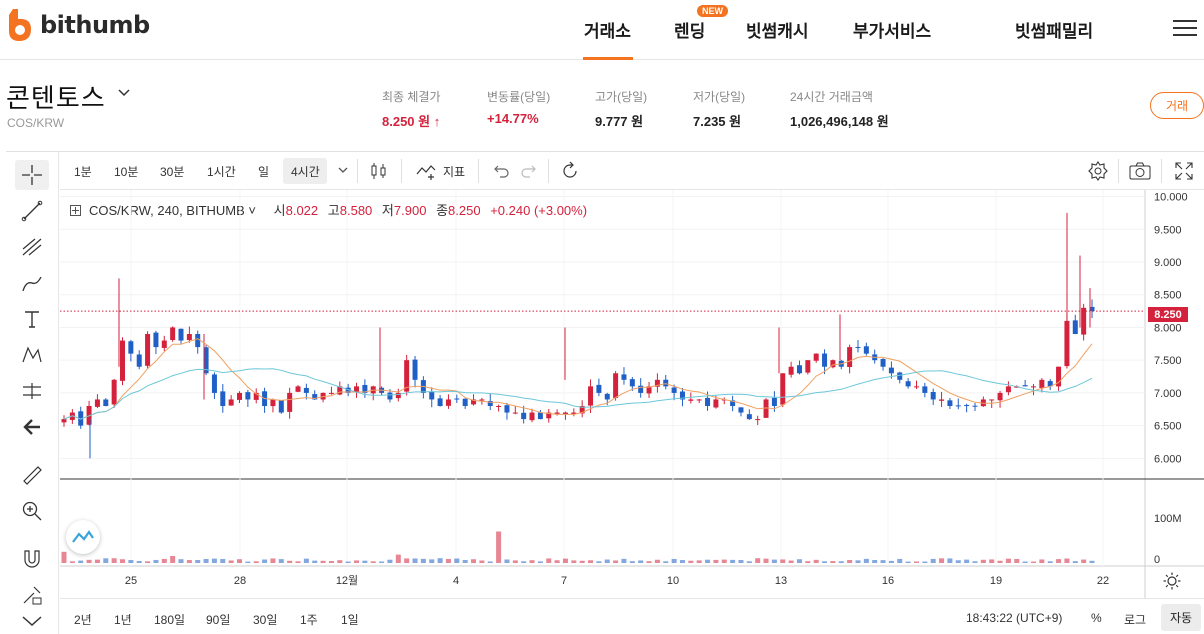 This screenshot has height=634, width=1204. What do you see at coordinates (32, 319) in the screenshot?
I see `text-tool-icon` at bounding box center [32, 319].